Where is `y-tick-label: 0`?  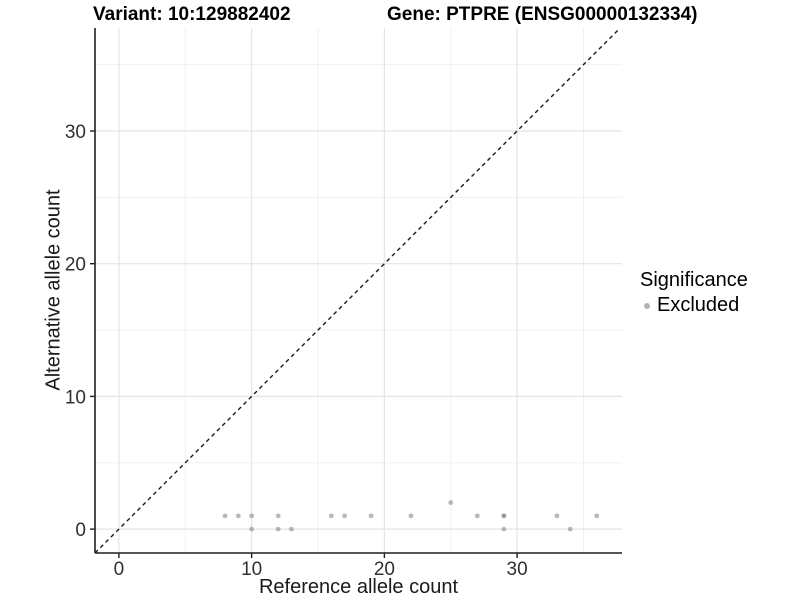 y-tick-label: 0 is located at coordinates (80, 530).